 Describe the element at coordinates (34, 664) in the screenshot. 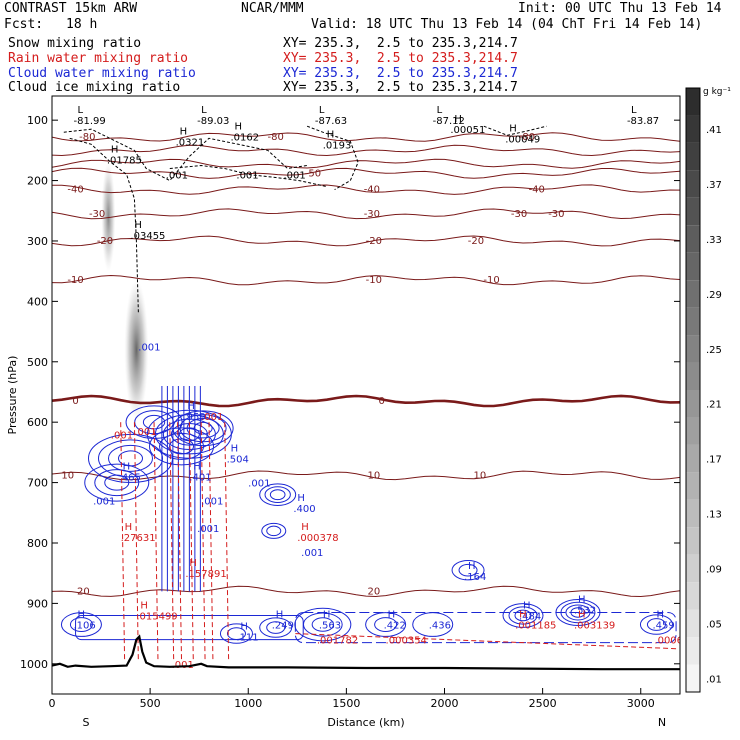

I see `y-tick-label: 1000` at that location.